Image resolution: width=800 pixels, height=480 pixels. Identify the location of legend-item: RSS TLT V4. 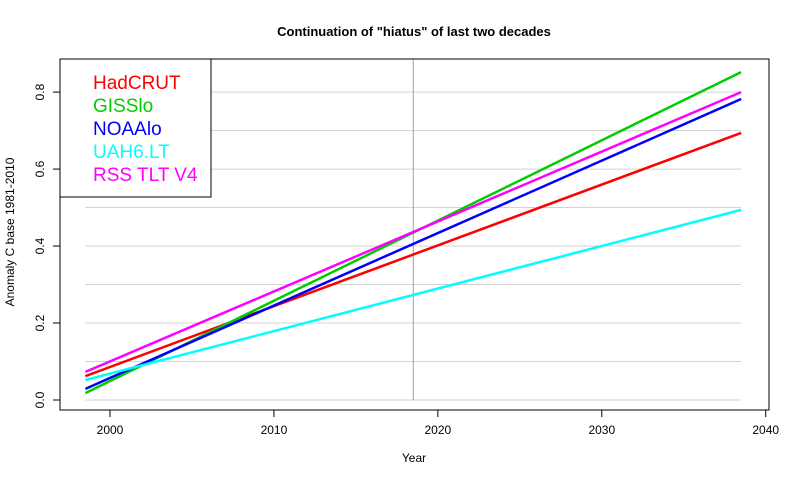
(145, 175).